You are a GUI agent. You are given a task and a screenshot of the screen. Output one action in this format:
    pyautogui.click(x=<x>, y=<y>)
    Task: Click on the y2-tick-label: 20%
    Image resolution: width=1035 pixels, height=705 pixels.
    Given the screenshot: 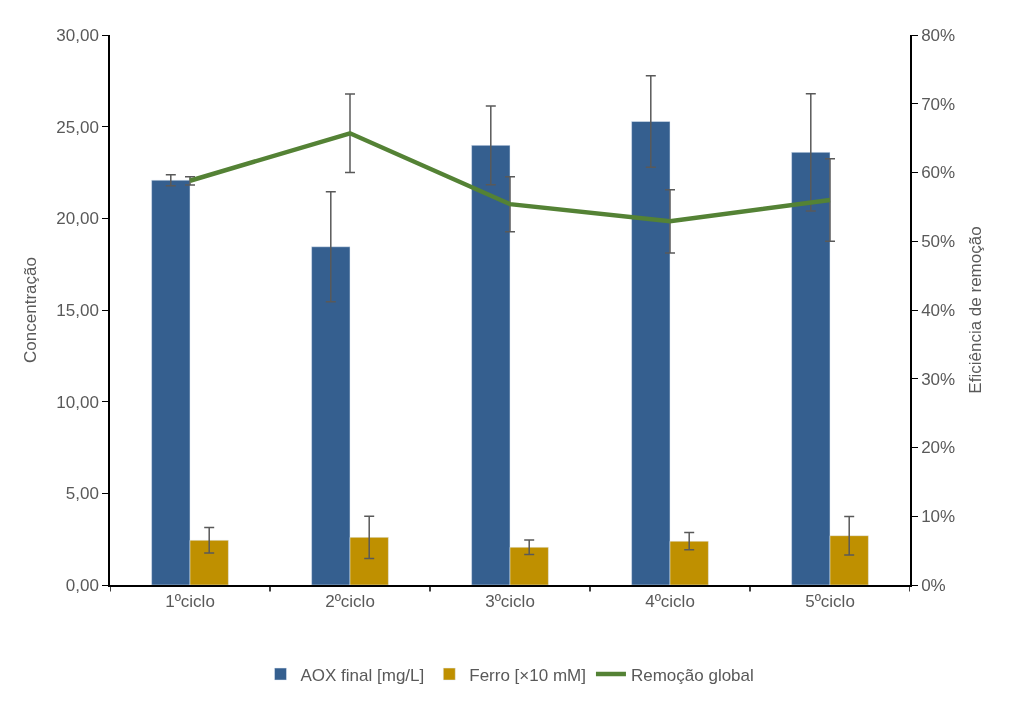 What is the action you would take?
    pyautogui.click(x=938, y=448)
    